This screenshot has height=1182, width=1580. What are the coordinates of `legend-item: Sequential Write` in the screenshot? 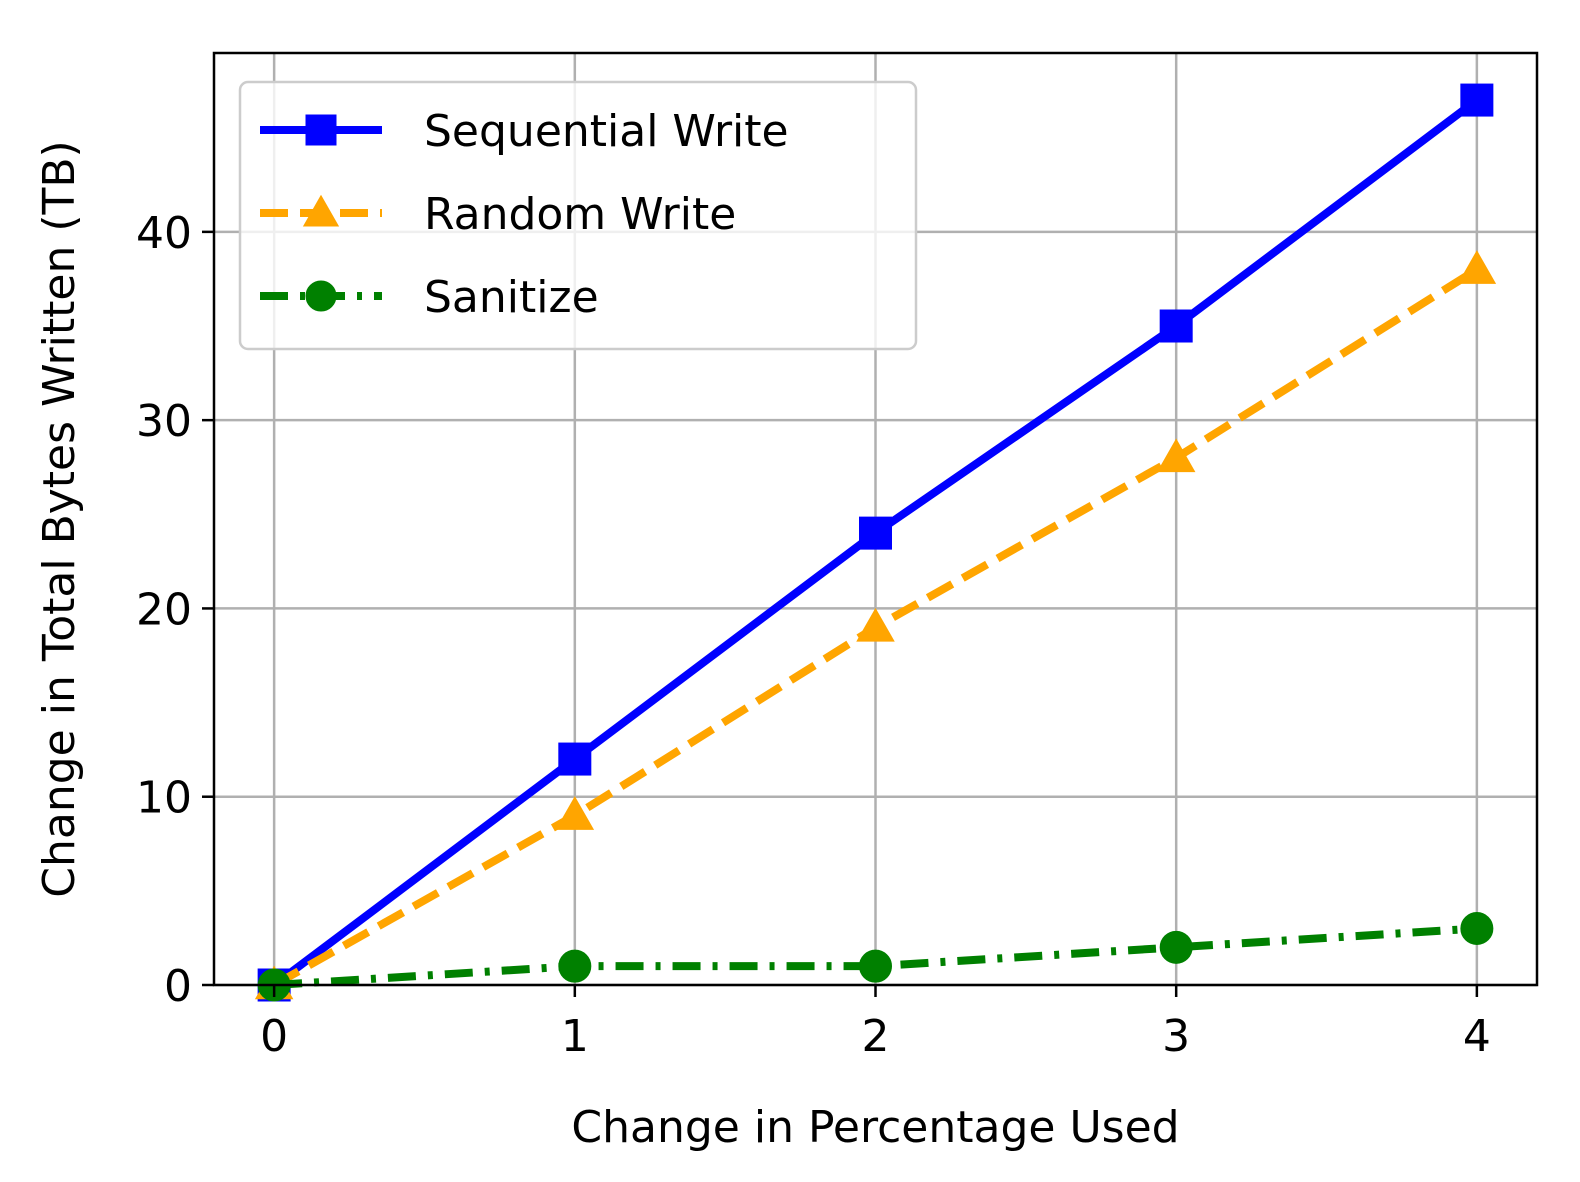 It's located at (524, 131).